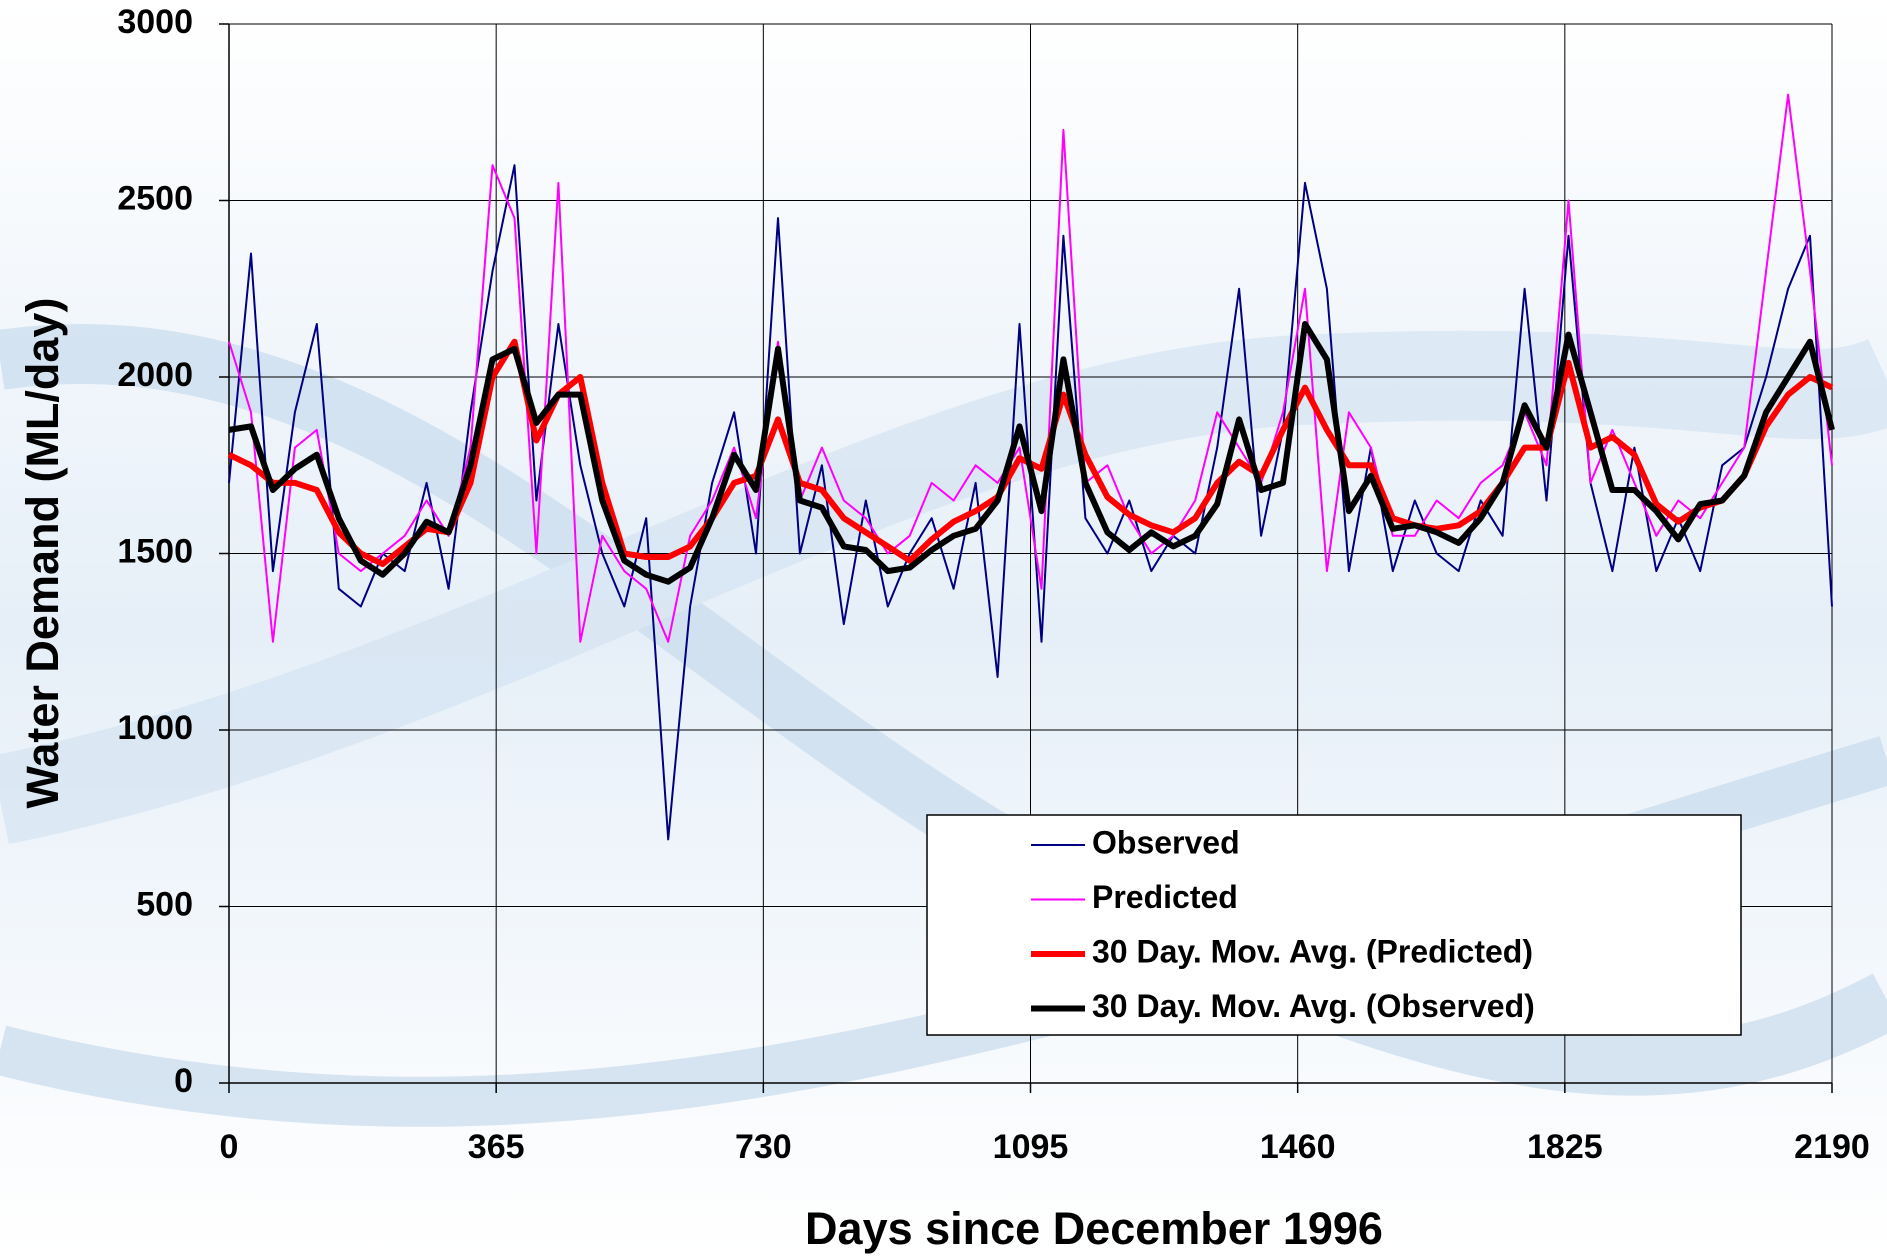  I want to click on x-axis-title: Days since December 1996, so click(1094, 1228).